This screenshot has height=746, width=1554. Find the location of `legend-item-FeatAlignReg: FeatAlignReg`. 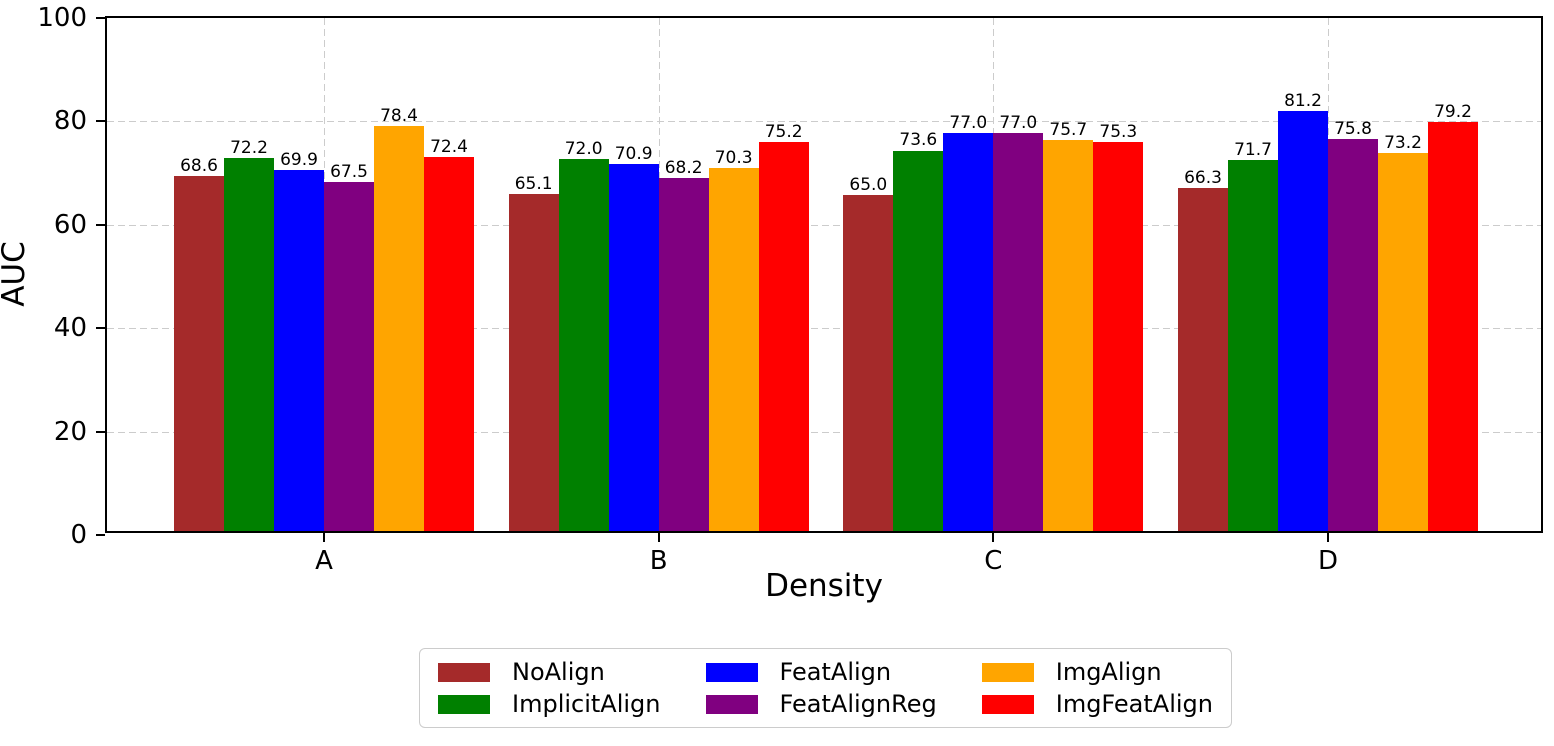

legend-item-FeatAlignReg: FeatAlignReg is located at coordinates (821, 704).